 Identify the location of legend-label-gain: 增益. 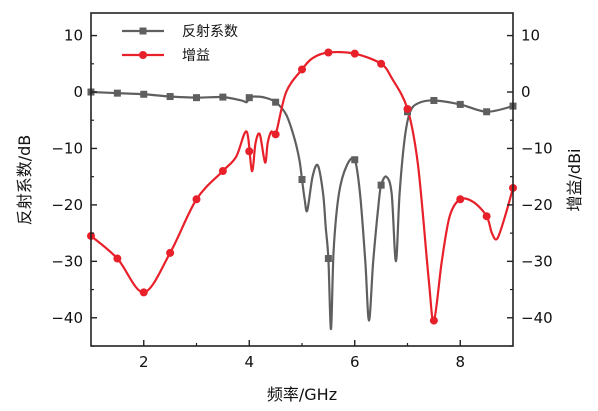
(196, 56).